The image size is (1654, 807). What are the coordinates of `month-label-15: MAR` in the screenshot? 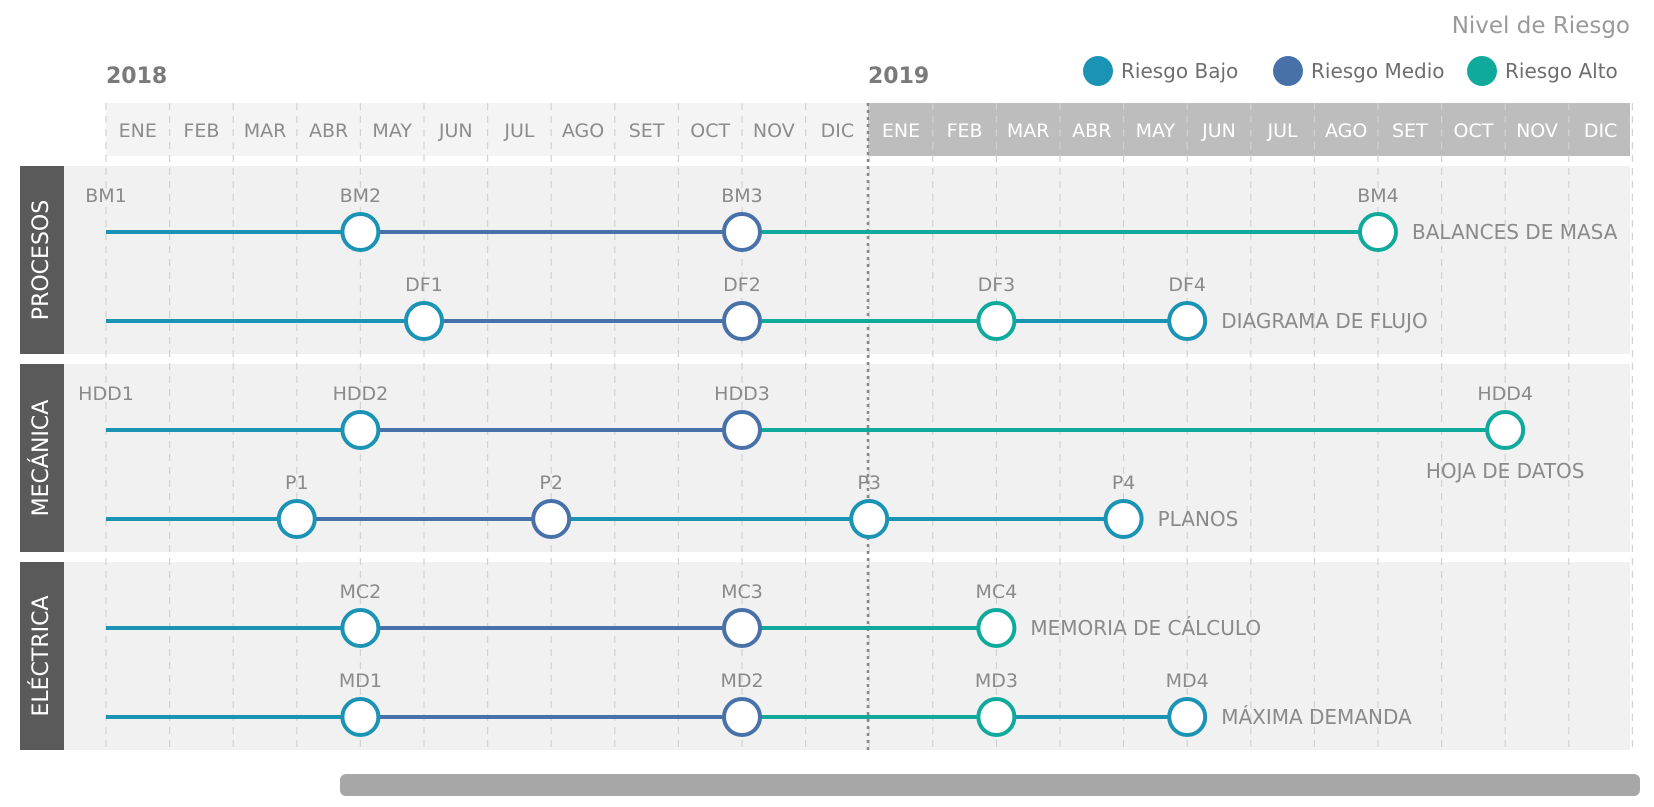 It's located at (1028, 131).